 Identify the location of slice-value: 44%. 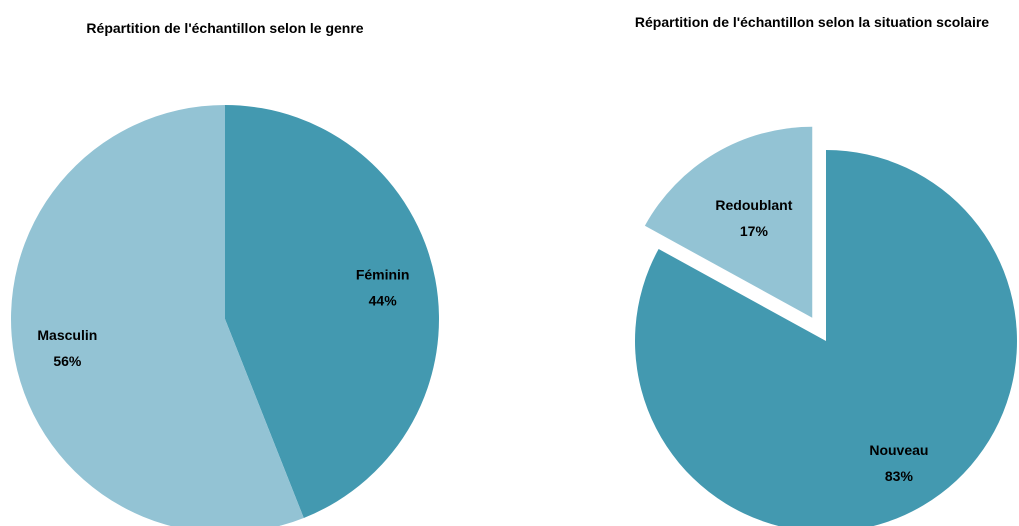
(383, 301).